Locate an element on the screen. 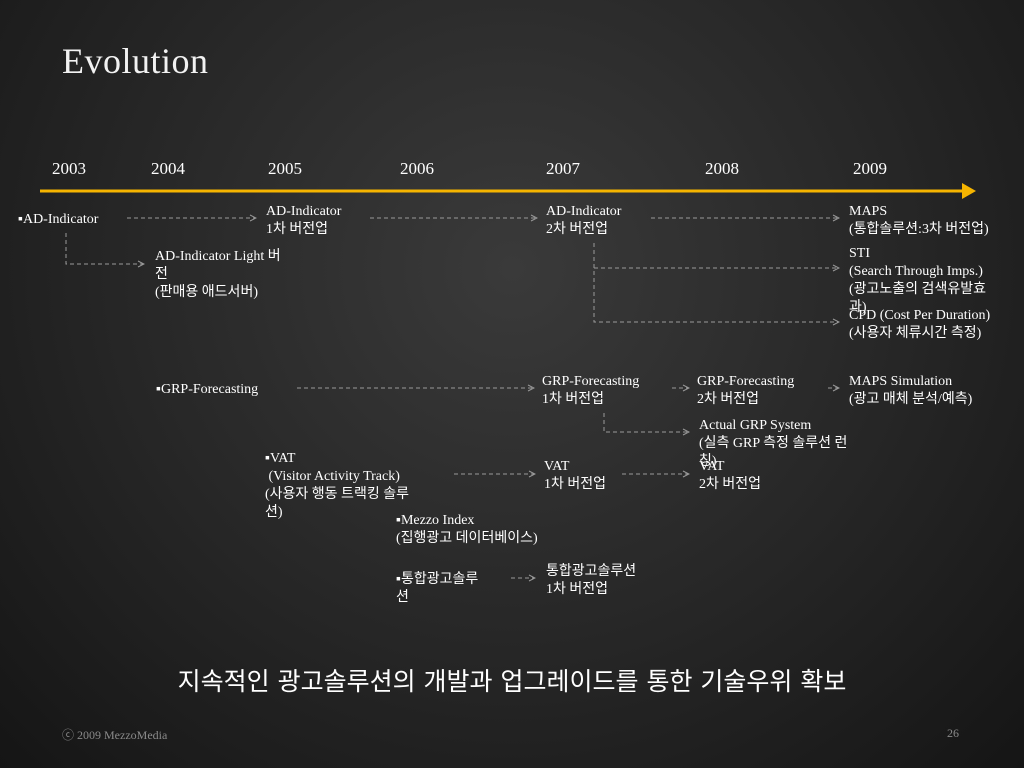 This screenshot has width=1024, height=768. node-vat-v2: VAT 2차 버전업 is located at coordinates (730, 475).